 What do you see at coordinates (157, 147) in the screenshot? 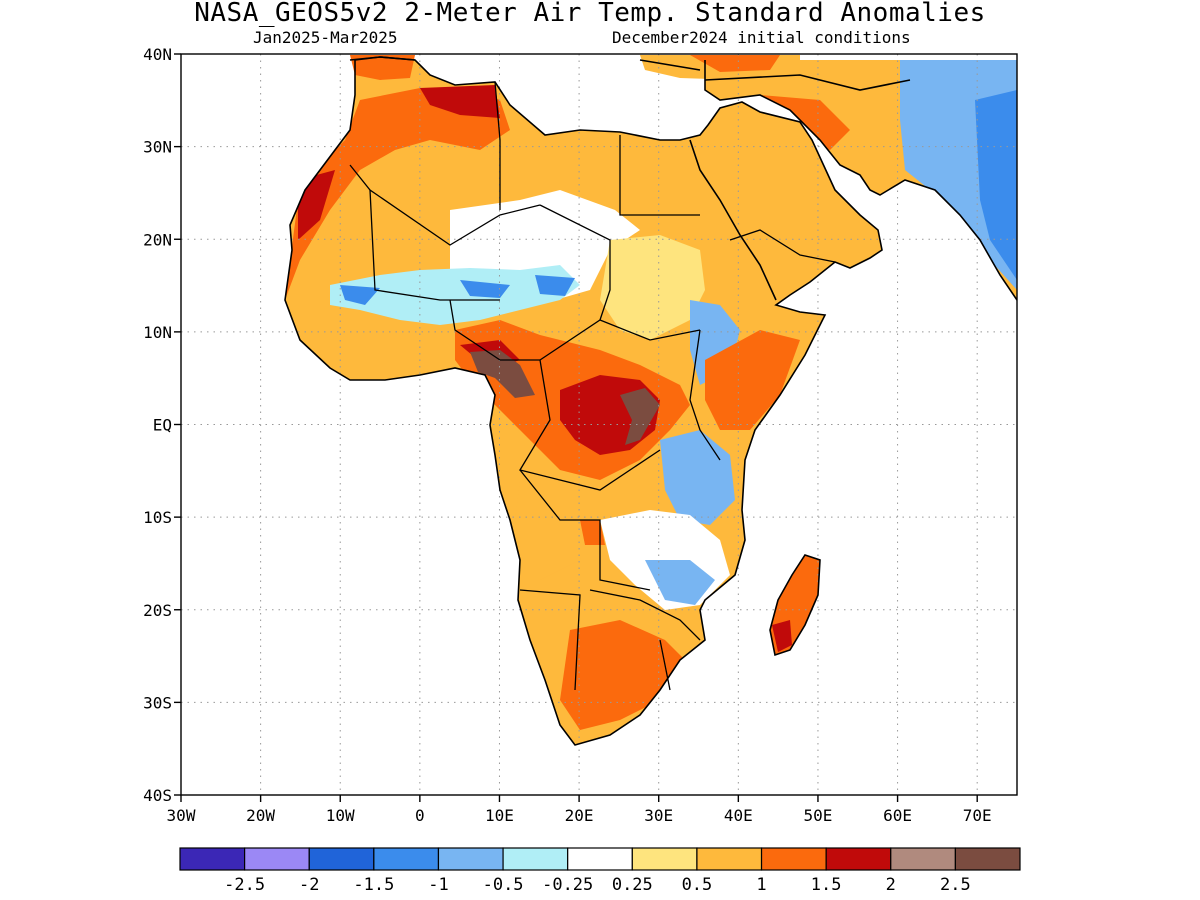
I see `lat-label: 30N` at bounding box center [157, 147].